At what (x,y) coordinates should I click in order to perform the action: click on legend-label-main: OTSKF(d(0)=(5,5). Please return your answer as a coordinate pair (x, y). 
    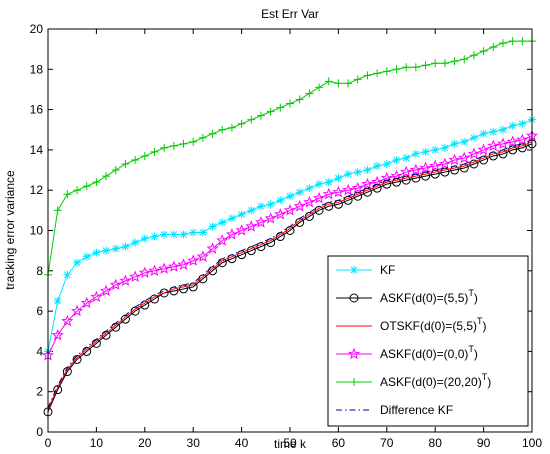
    Looking at the image, I should click on (428, 326).